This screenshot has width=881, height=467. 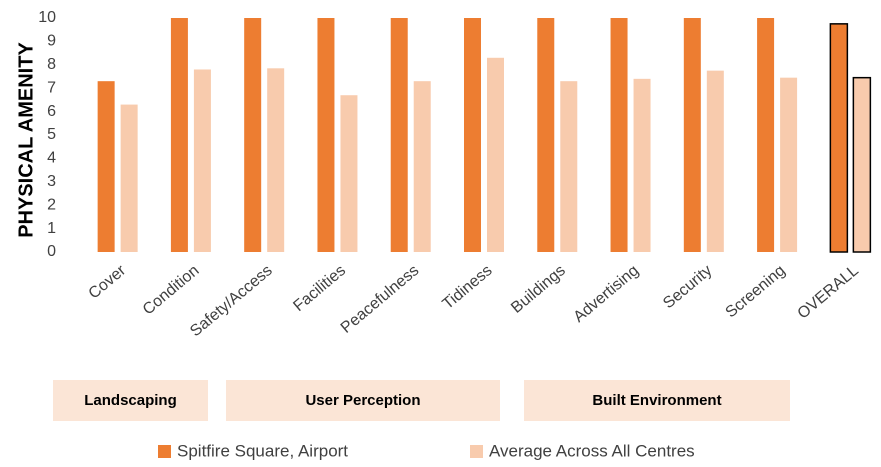 I want to click on group-label: Landscaping, so click(x=130, y=400).